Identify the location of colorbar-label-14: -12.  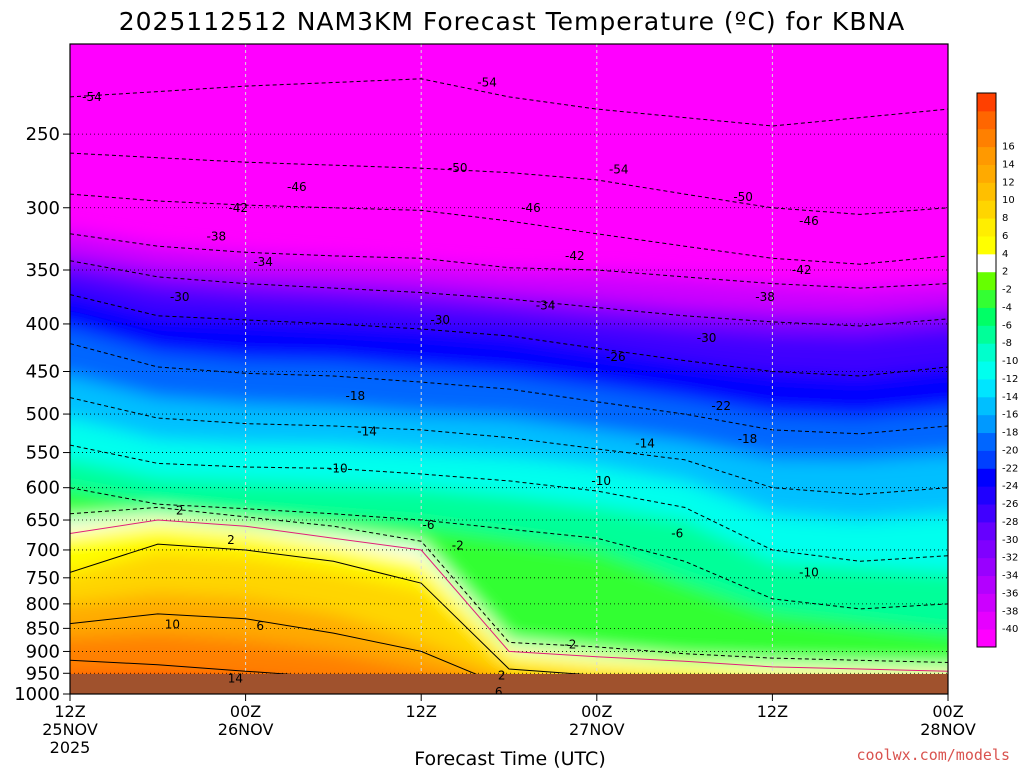
(1010, 379).